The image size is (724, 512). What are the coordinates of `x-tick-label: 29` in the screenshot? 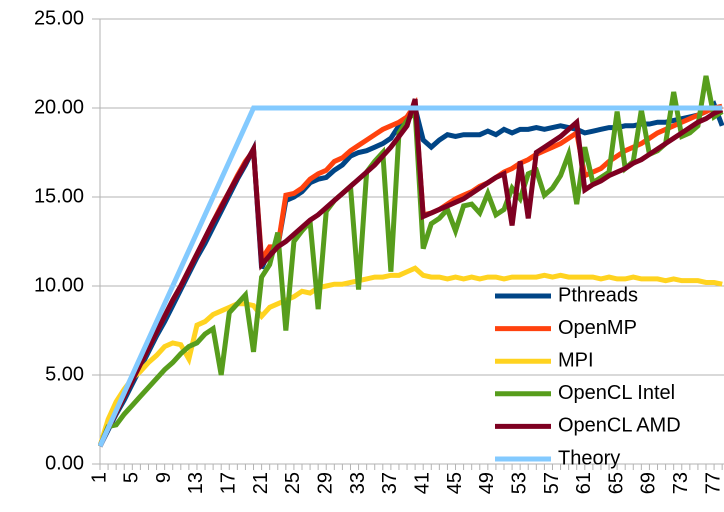 It's located at (326, 483).